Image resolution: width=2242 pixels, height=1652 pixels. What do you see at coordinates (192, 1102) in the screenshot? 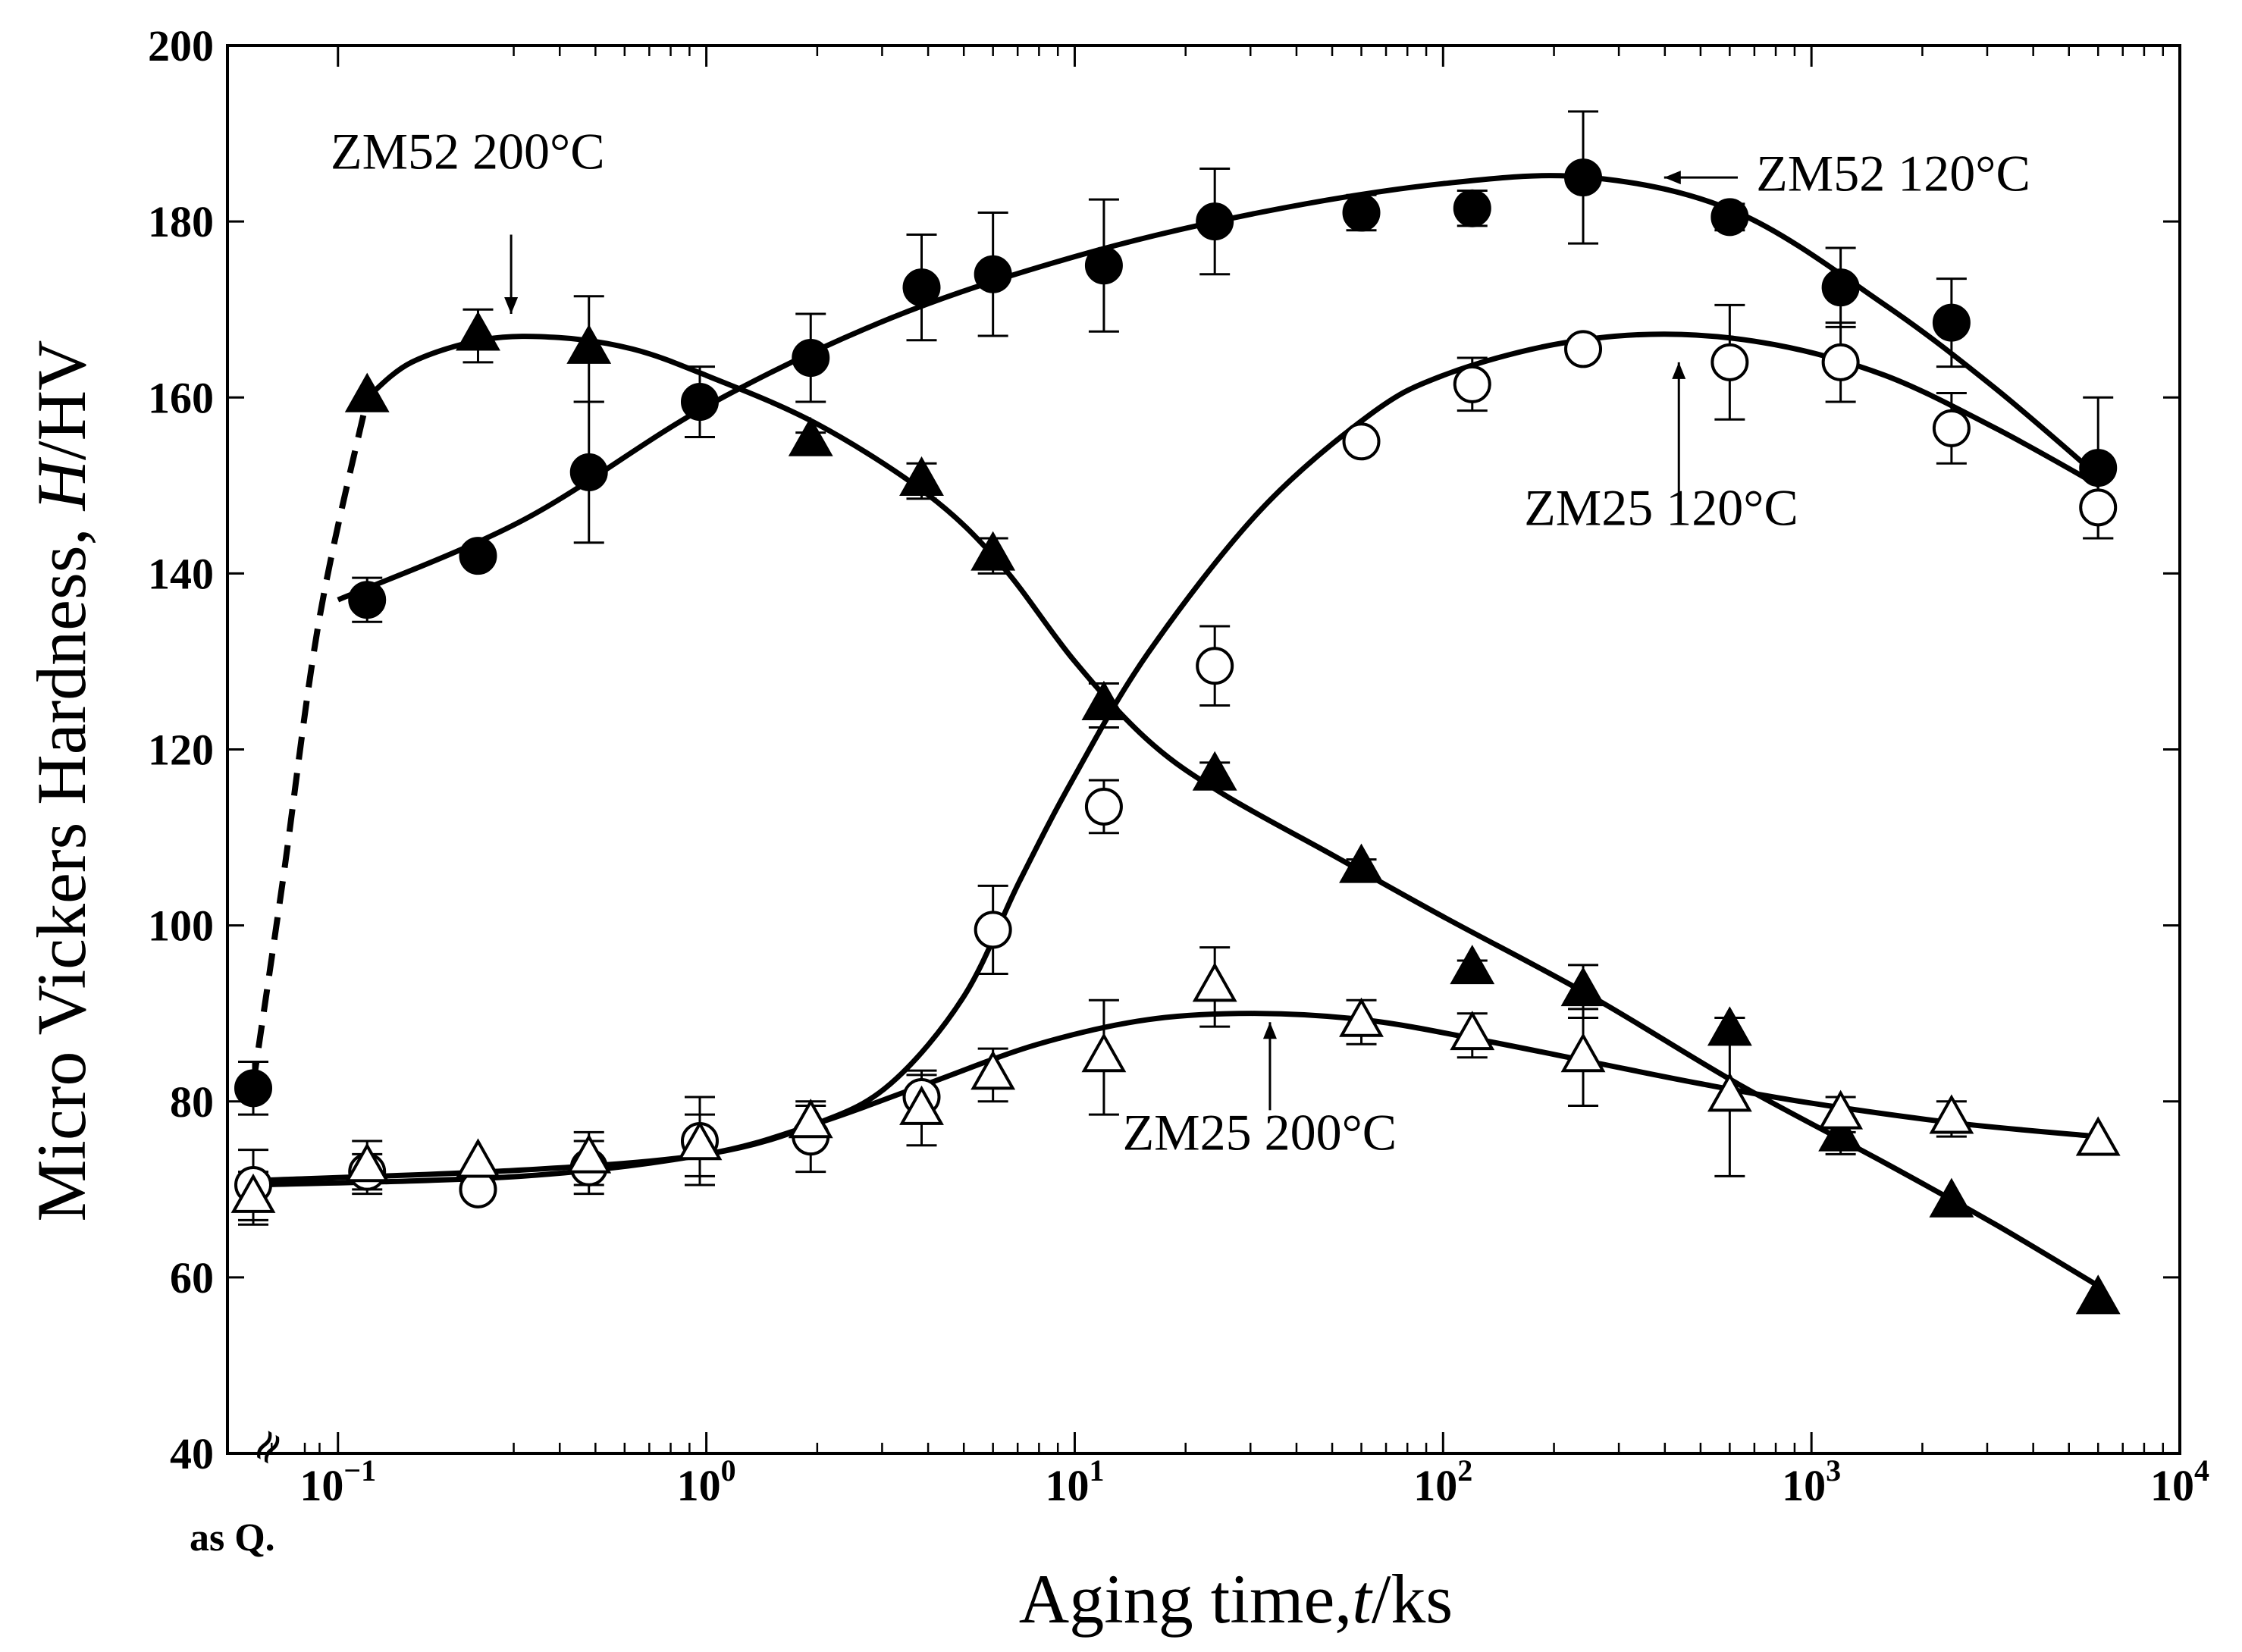
I see `y-tick-label: 80` at bounding box center [192, 1102].